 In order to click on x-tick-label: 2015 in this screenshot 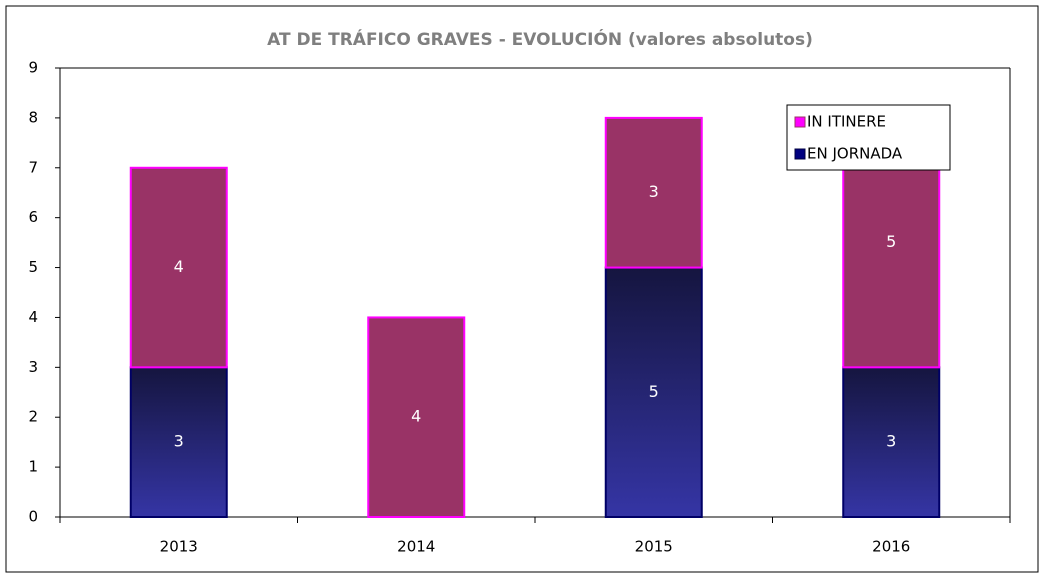, I will do `click(654, 547)`.